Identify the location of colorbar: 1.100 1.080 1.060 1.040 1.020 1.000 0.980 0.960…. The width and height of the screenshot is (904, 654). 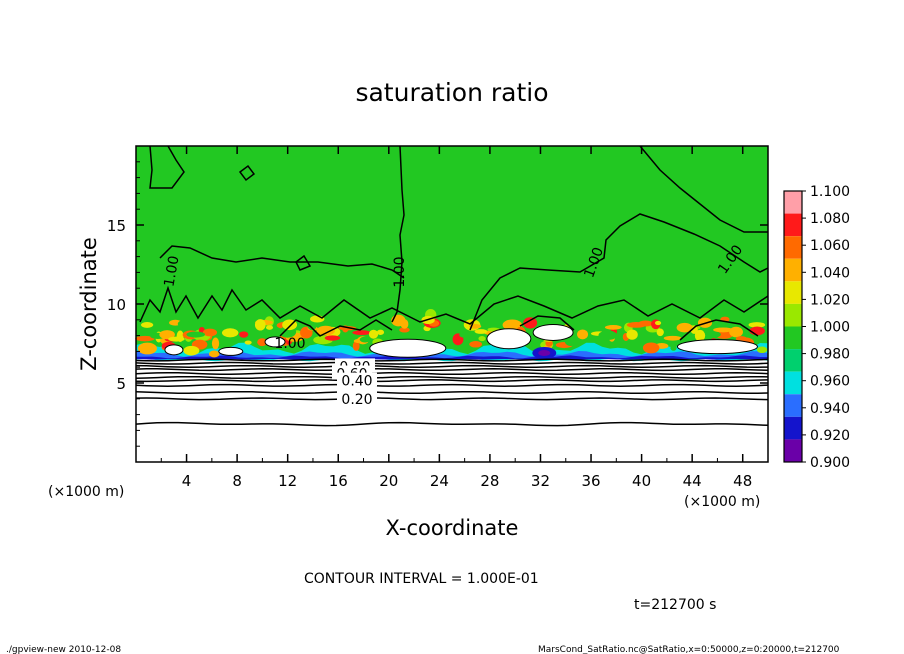
(816, 327).